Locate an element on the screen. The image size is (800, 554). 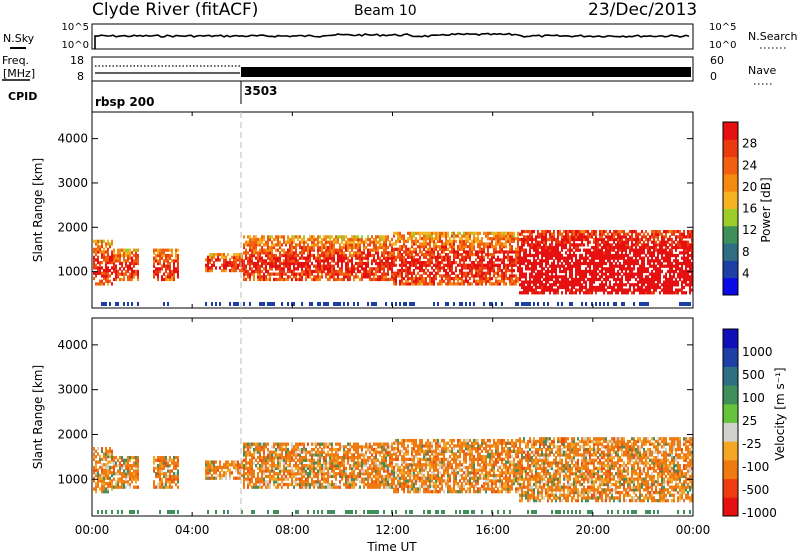
beam-title: Beam 10 is located at coordinates (385, 11).